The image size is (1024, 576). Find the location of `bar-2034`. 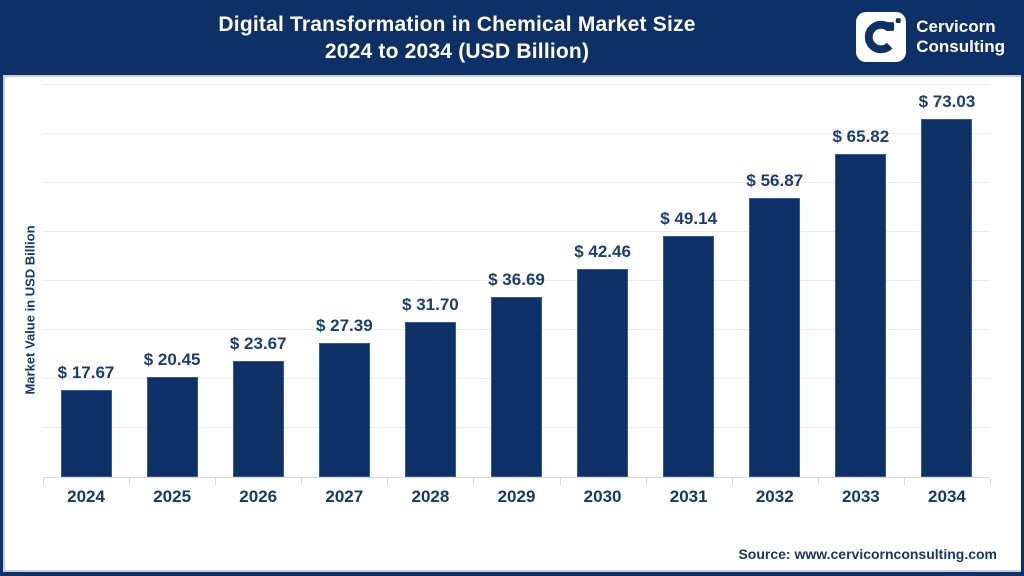

bar-2034 is located at coordinates (947, 298).